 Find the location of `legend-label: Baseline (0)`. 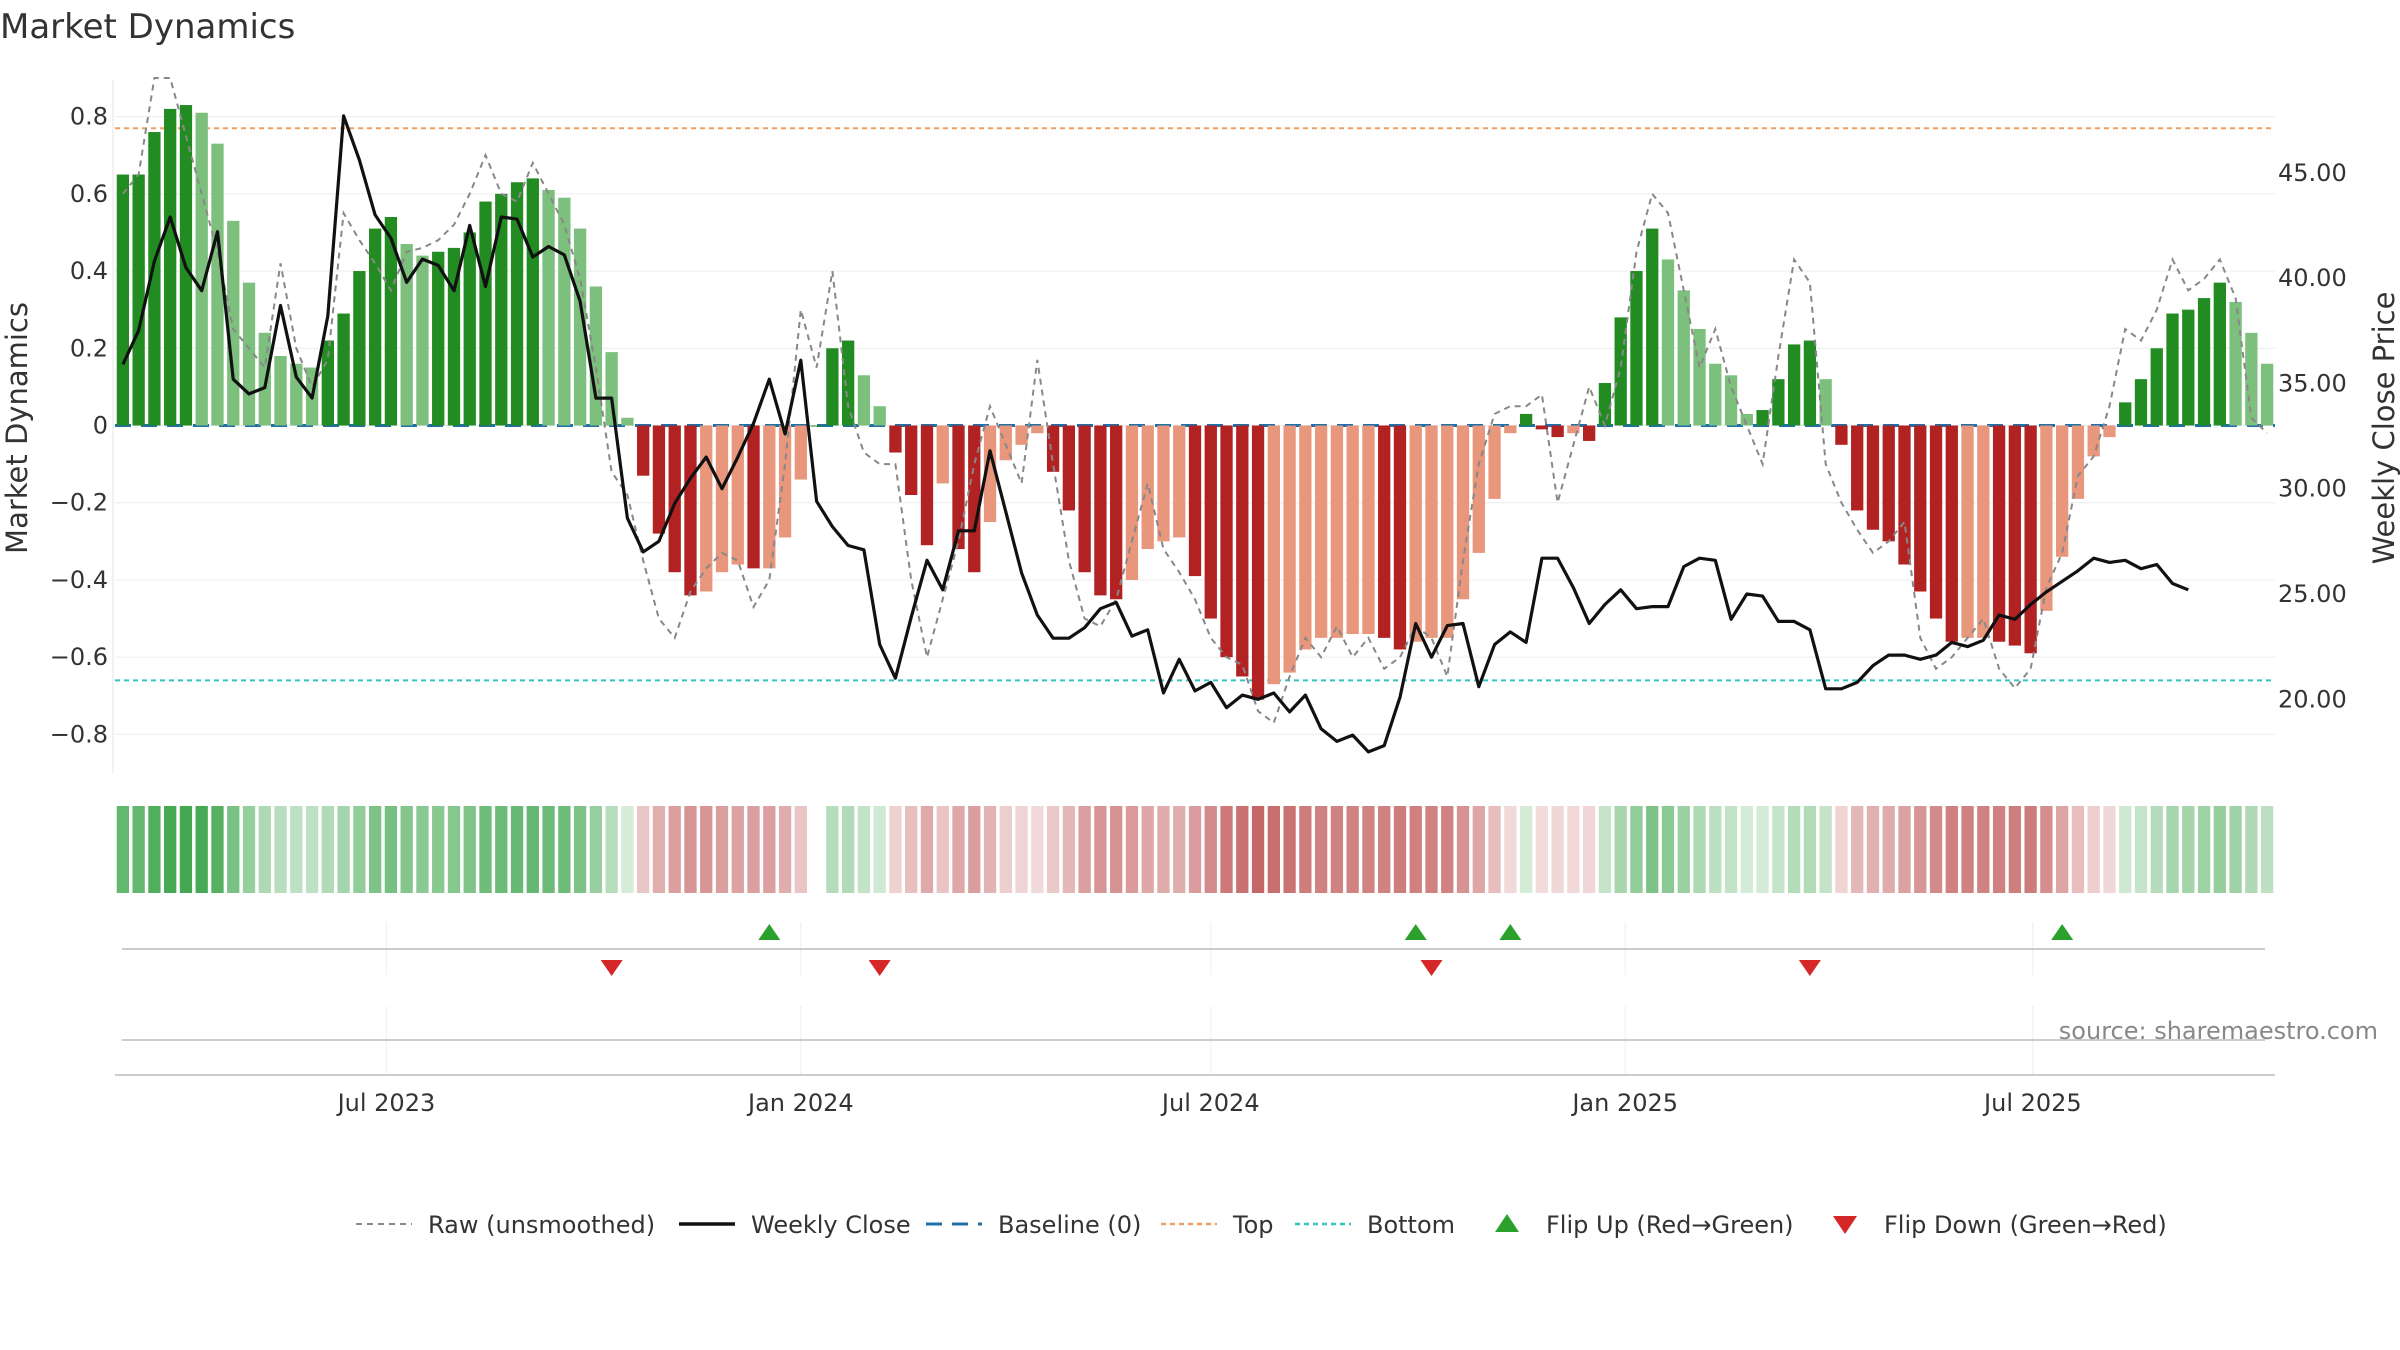

legend-label: Baseline (0) is located at coordinates (1069, 1225).